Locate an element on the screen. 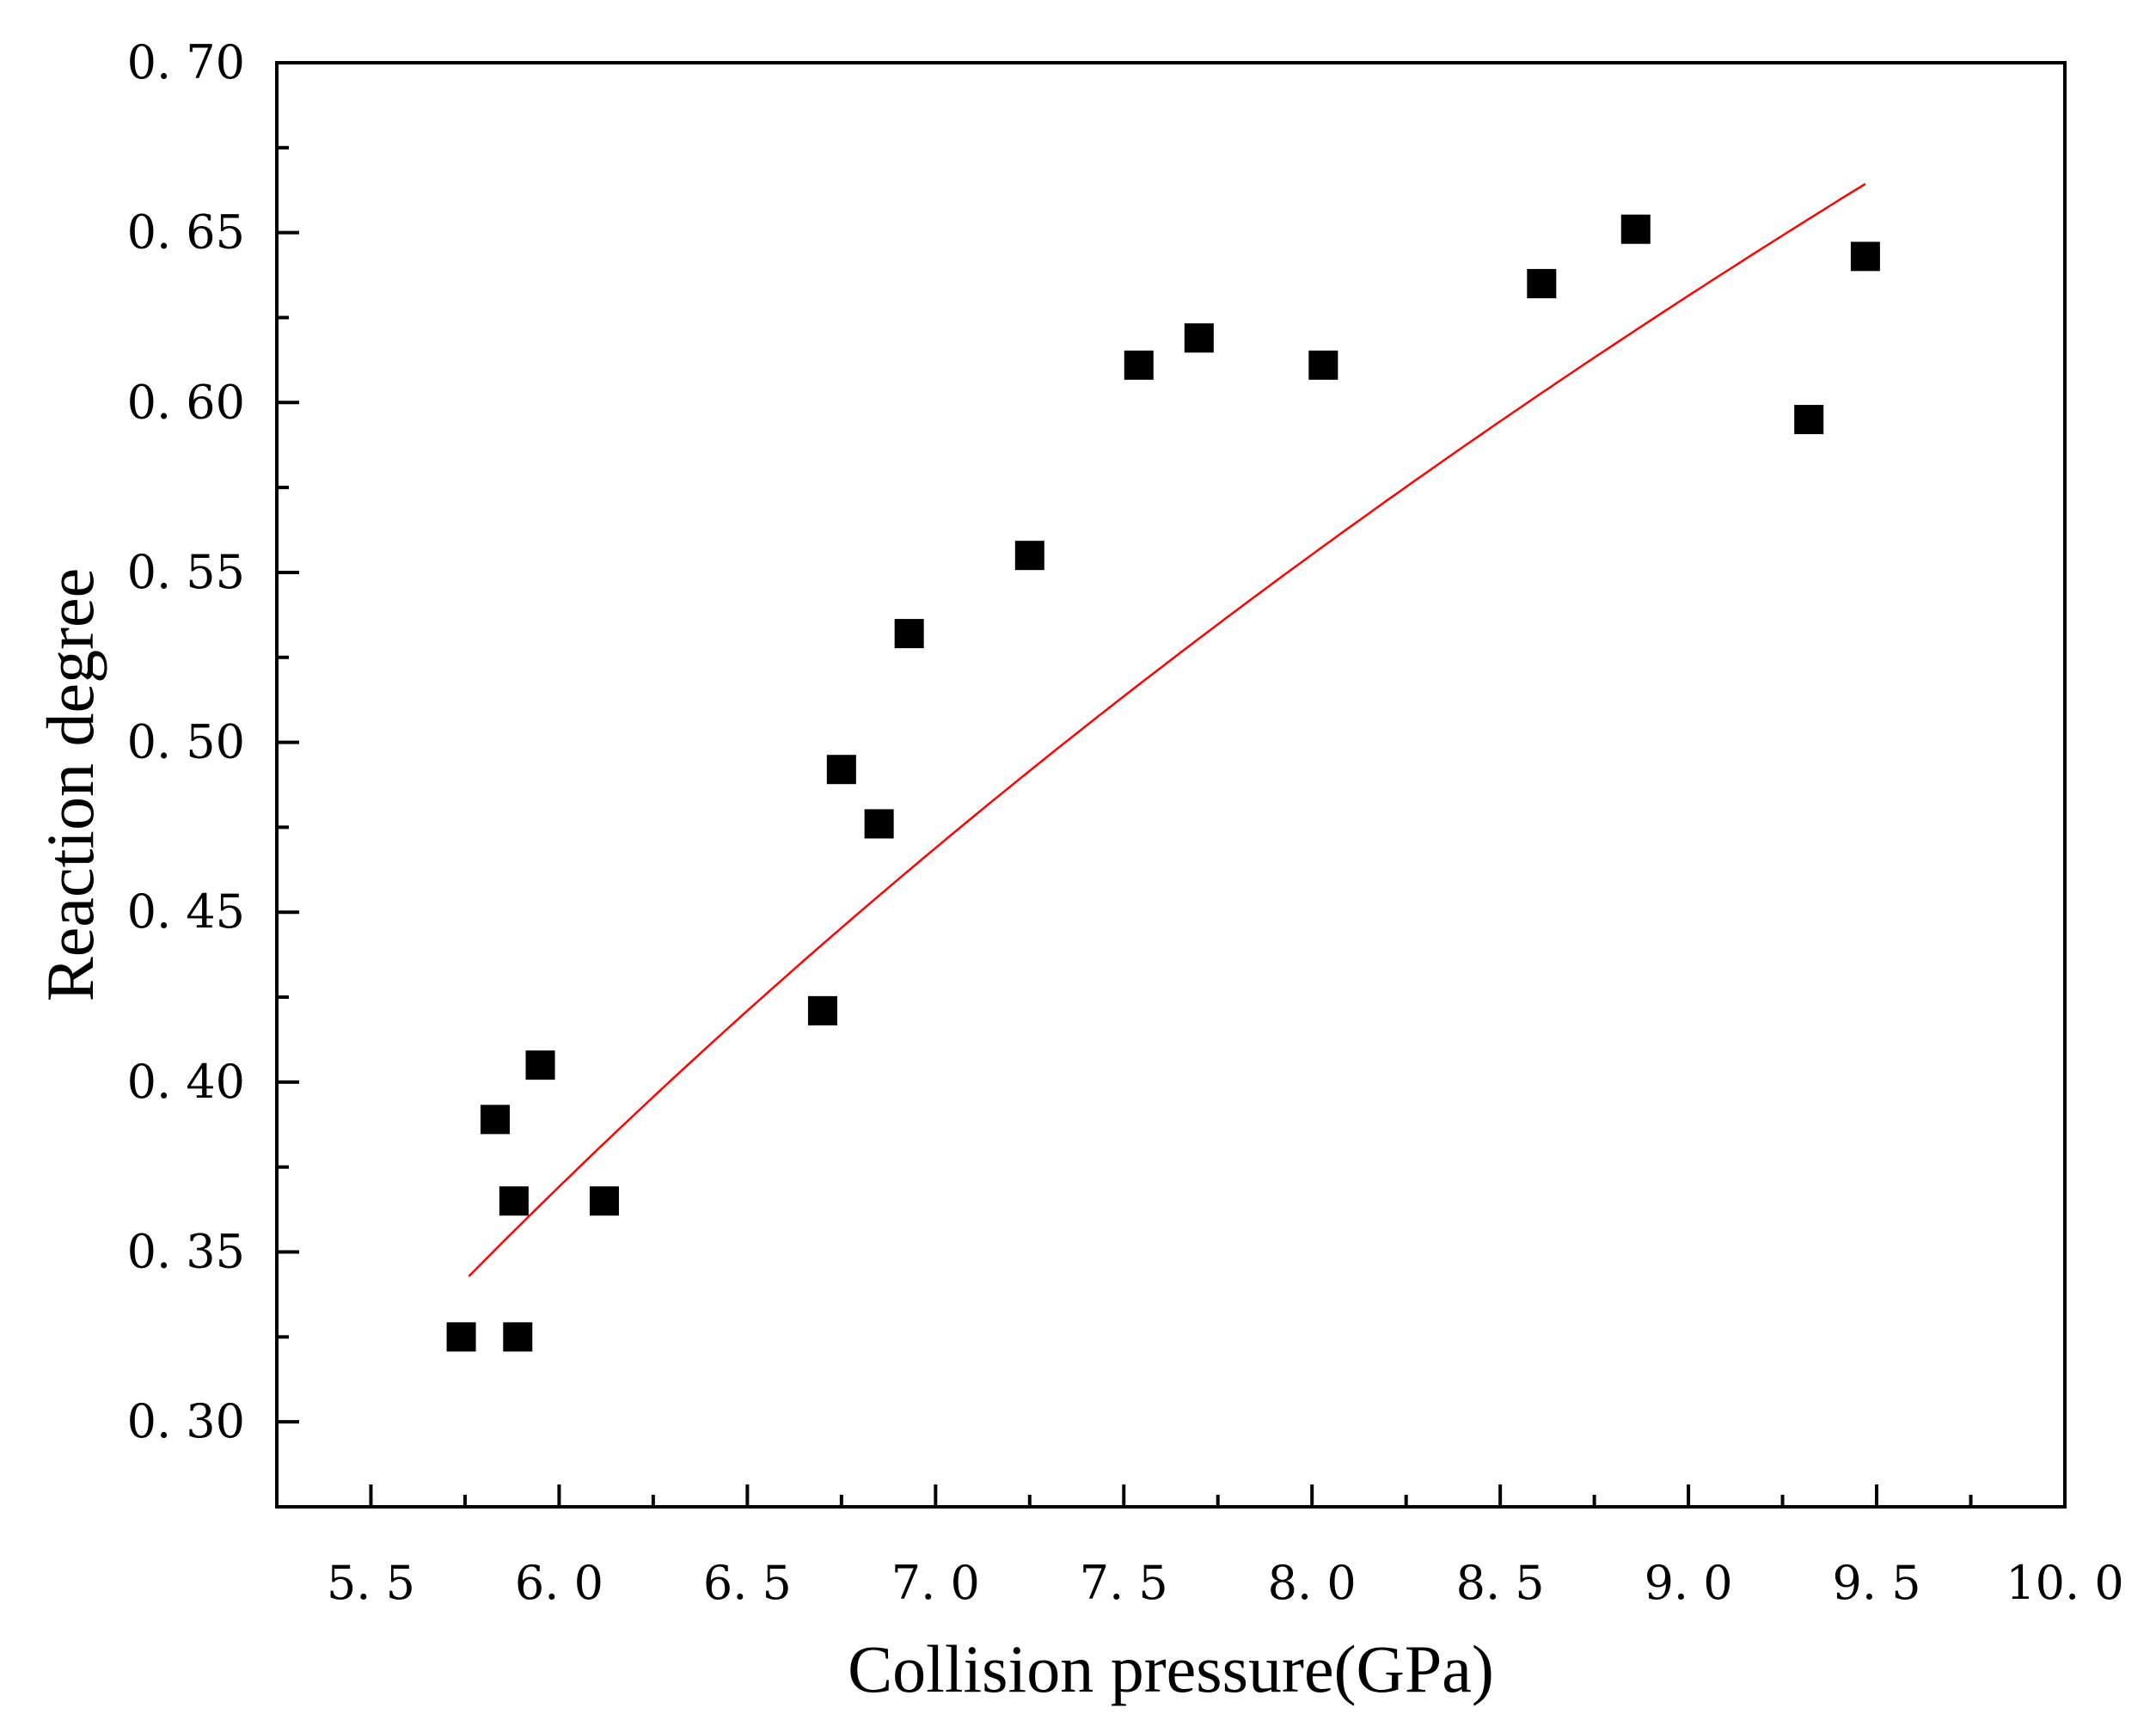  x-tick-label: 7. 5 is located at coordinates (1124, 1583).